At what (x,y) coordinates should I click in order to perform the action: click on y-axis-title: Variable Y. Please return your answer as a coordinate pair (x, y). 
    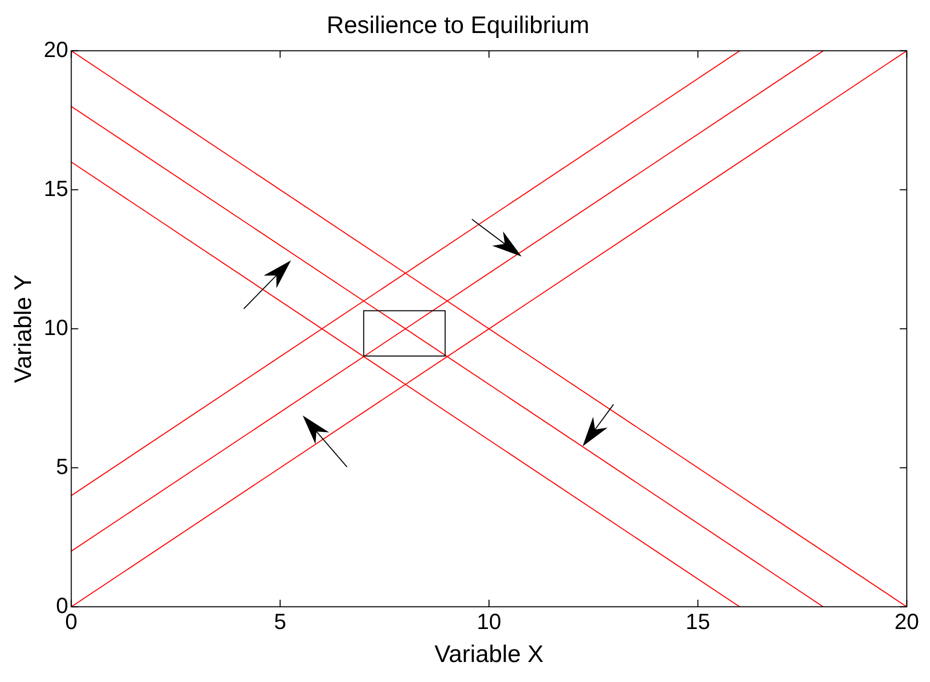
    Looking at the image, I should click on (24, 329).